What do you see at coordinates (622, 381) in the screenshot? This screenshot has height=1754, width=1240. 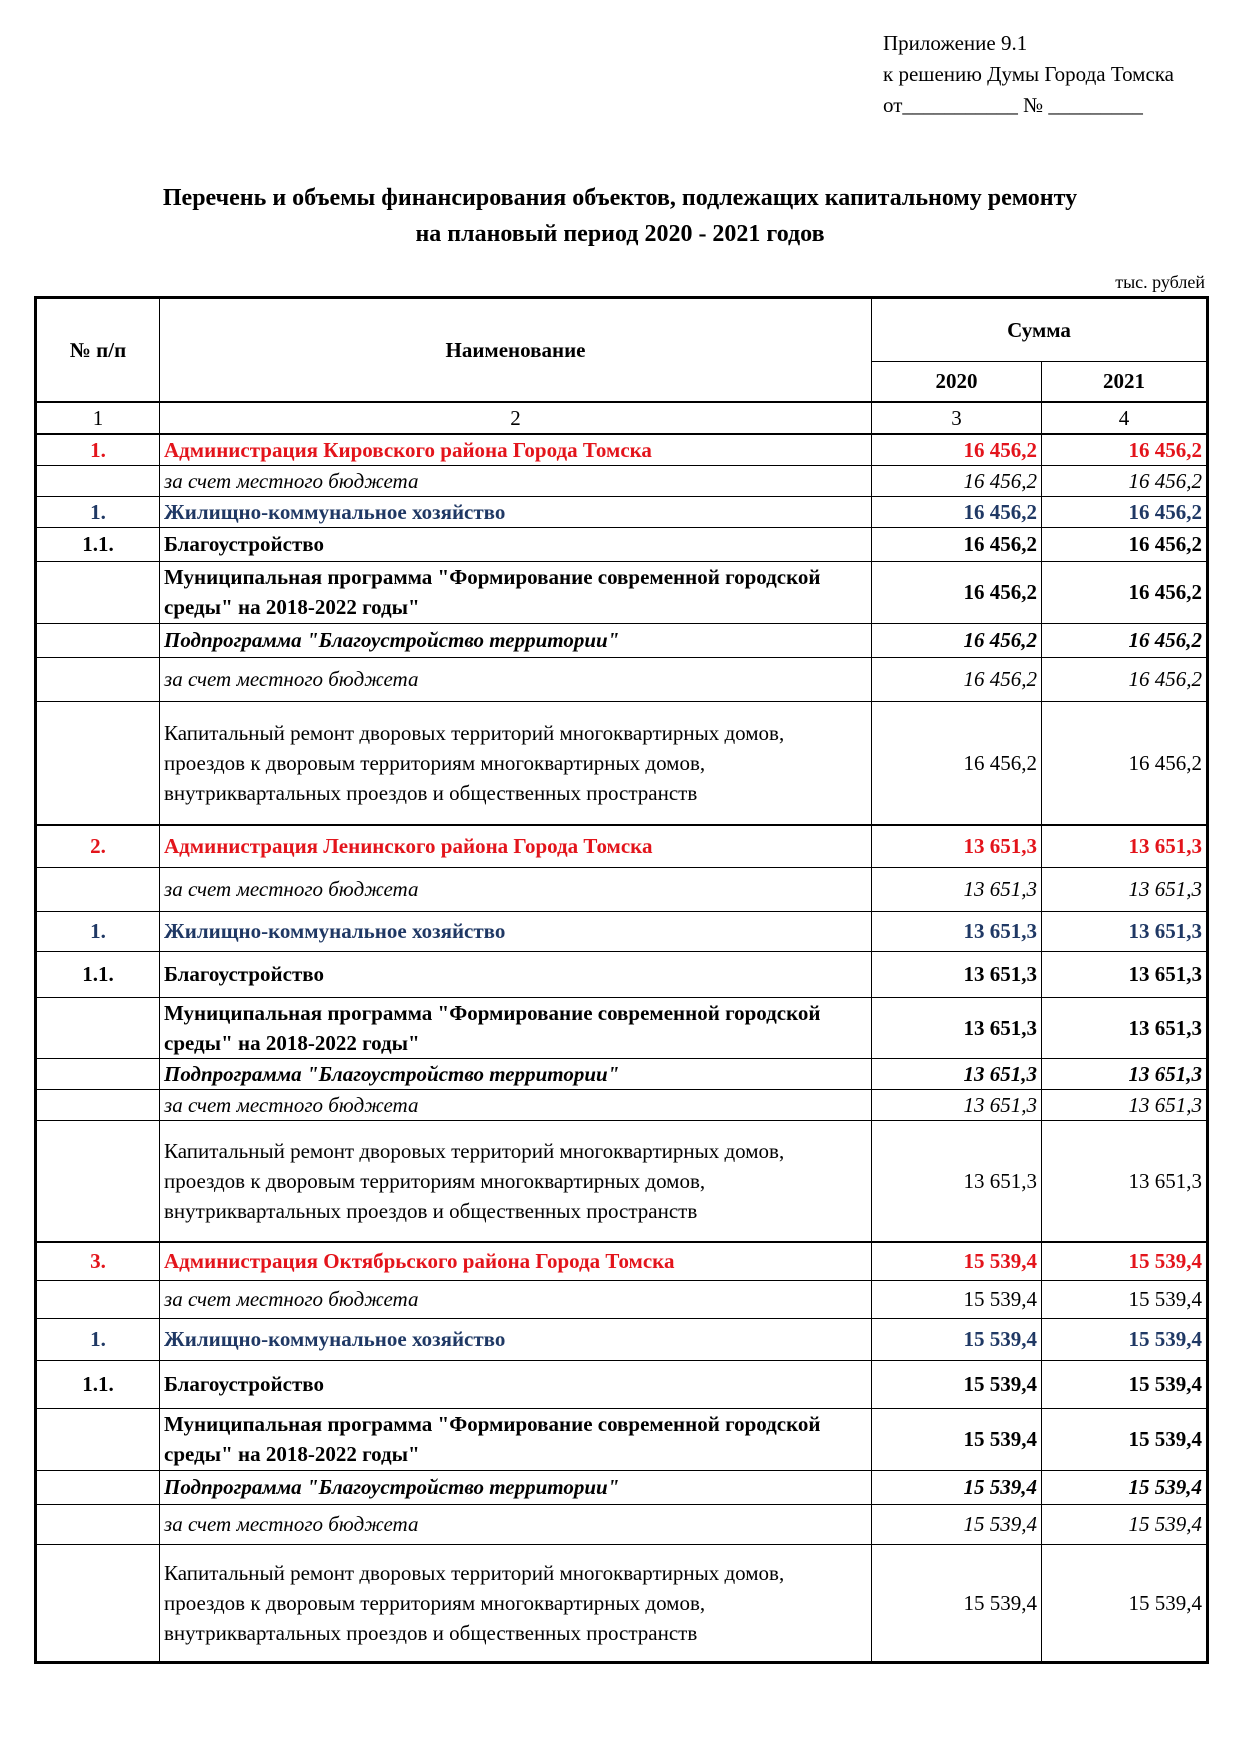 I see `header-row-2: 2020 2021` at bounding box center [622, 381].